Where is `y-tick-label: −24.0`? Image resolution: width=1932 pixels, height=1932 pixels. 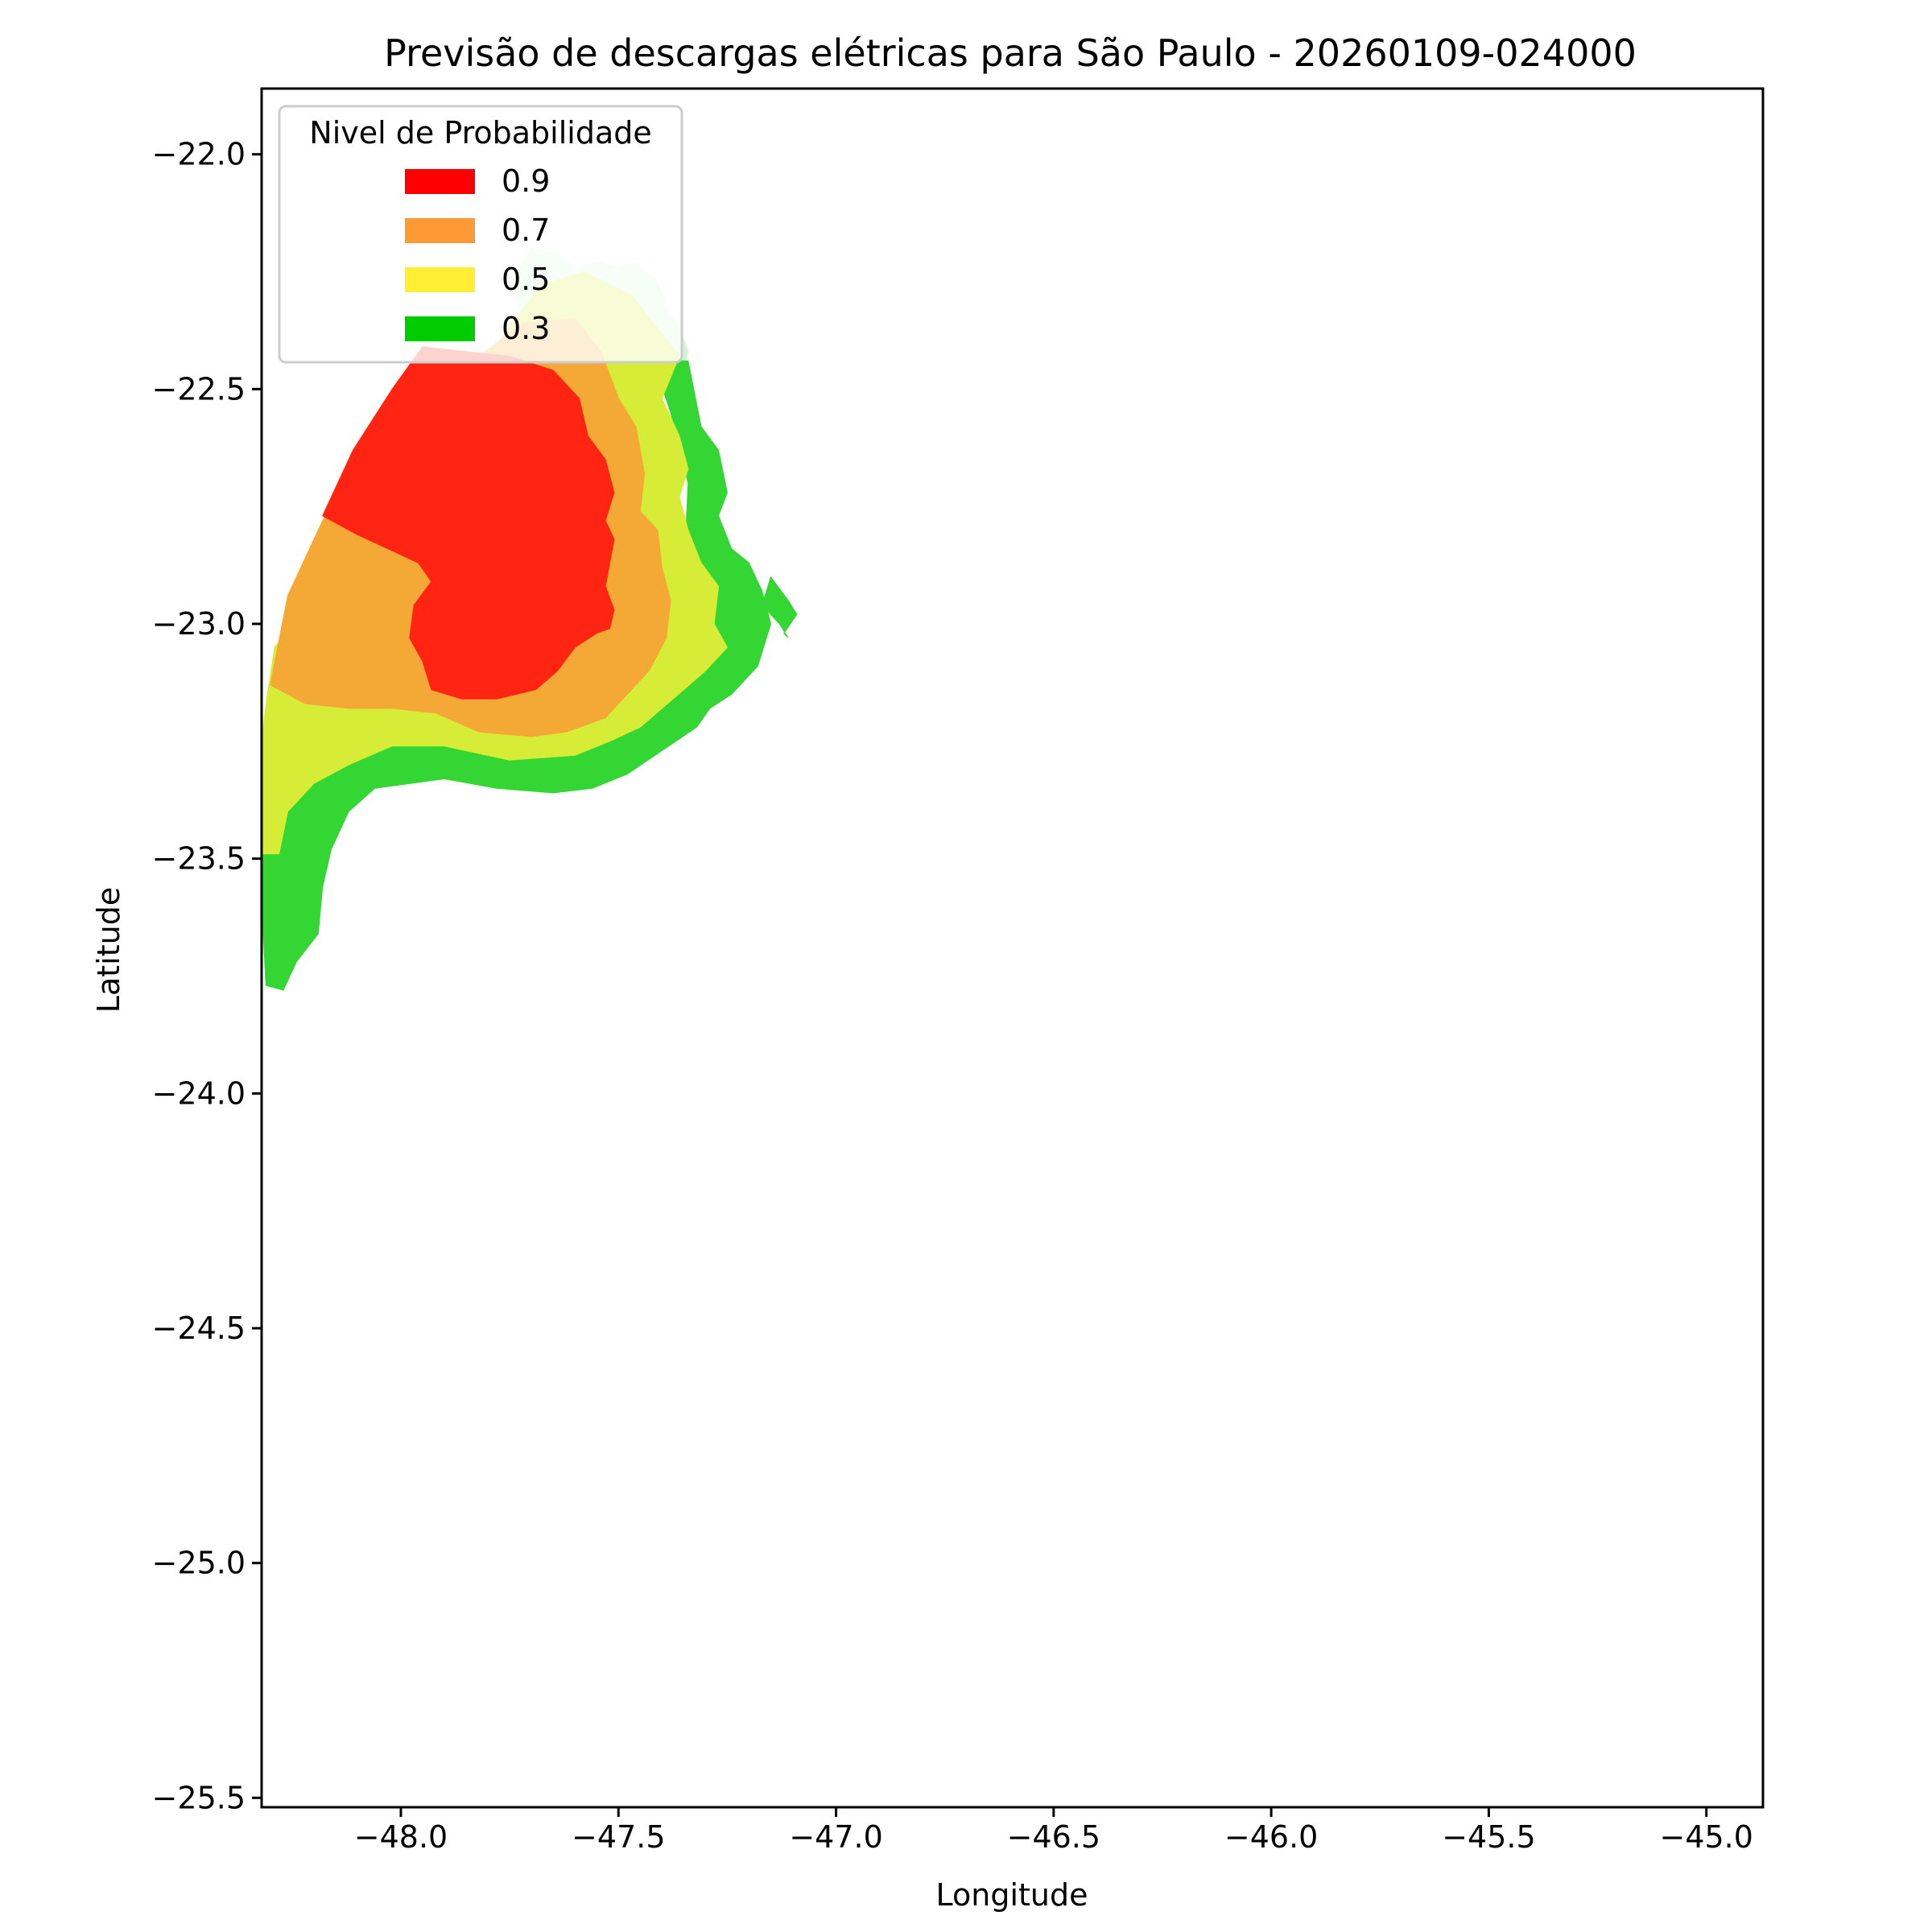
y-tick-label: −24.0 is located at coordinates (199, 1093).